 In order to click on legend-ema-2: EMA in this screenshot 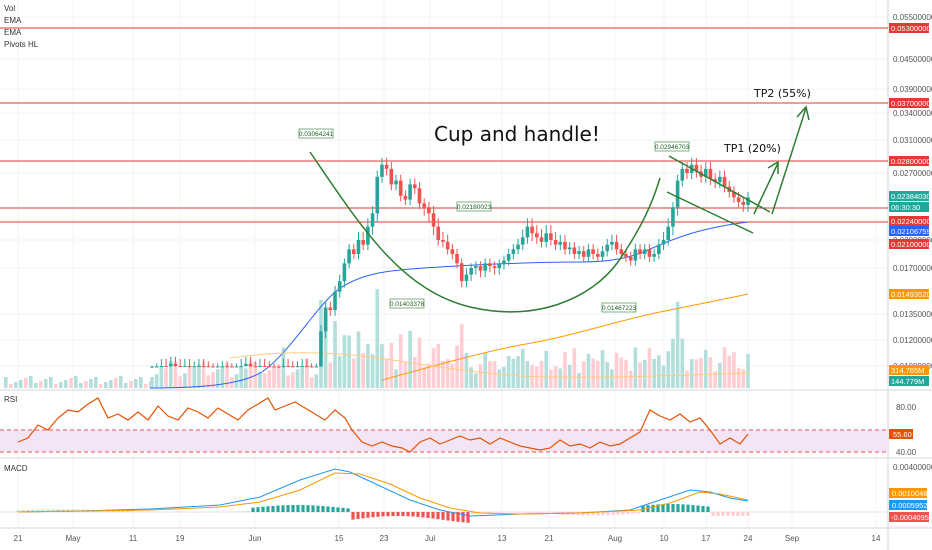, I will do `click(13, 32)`.